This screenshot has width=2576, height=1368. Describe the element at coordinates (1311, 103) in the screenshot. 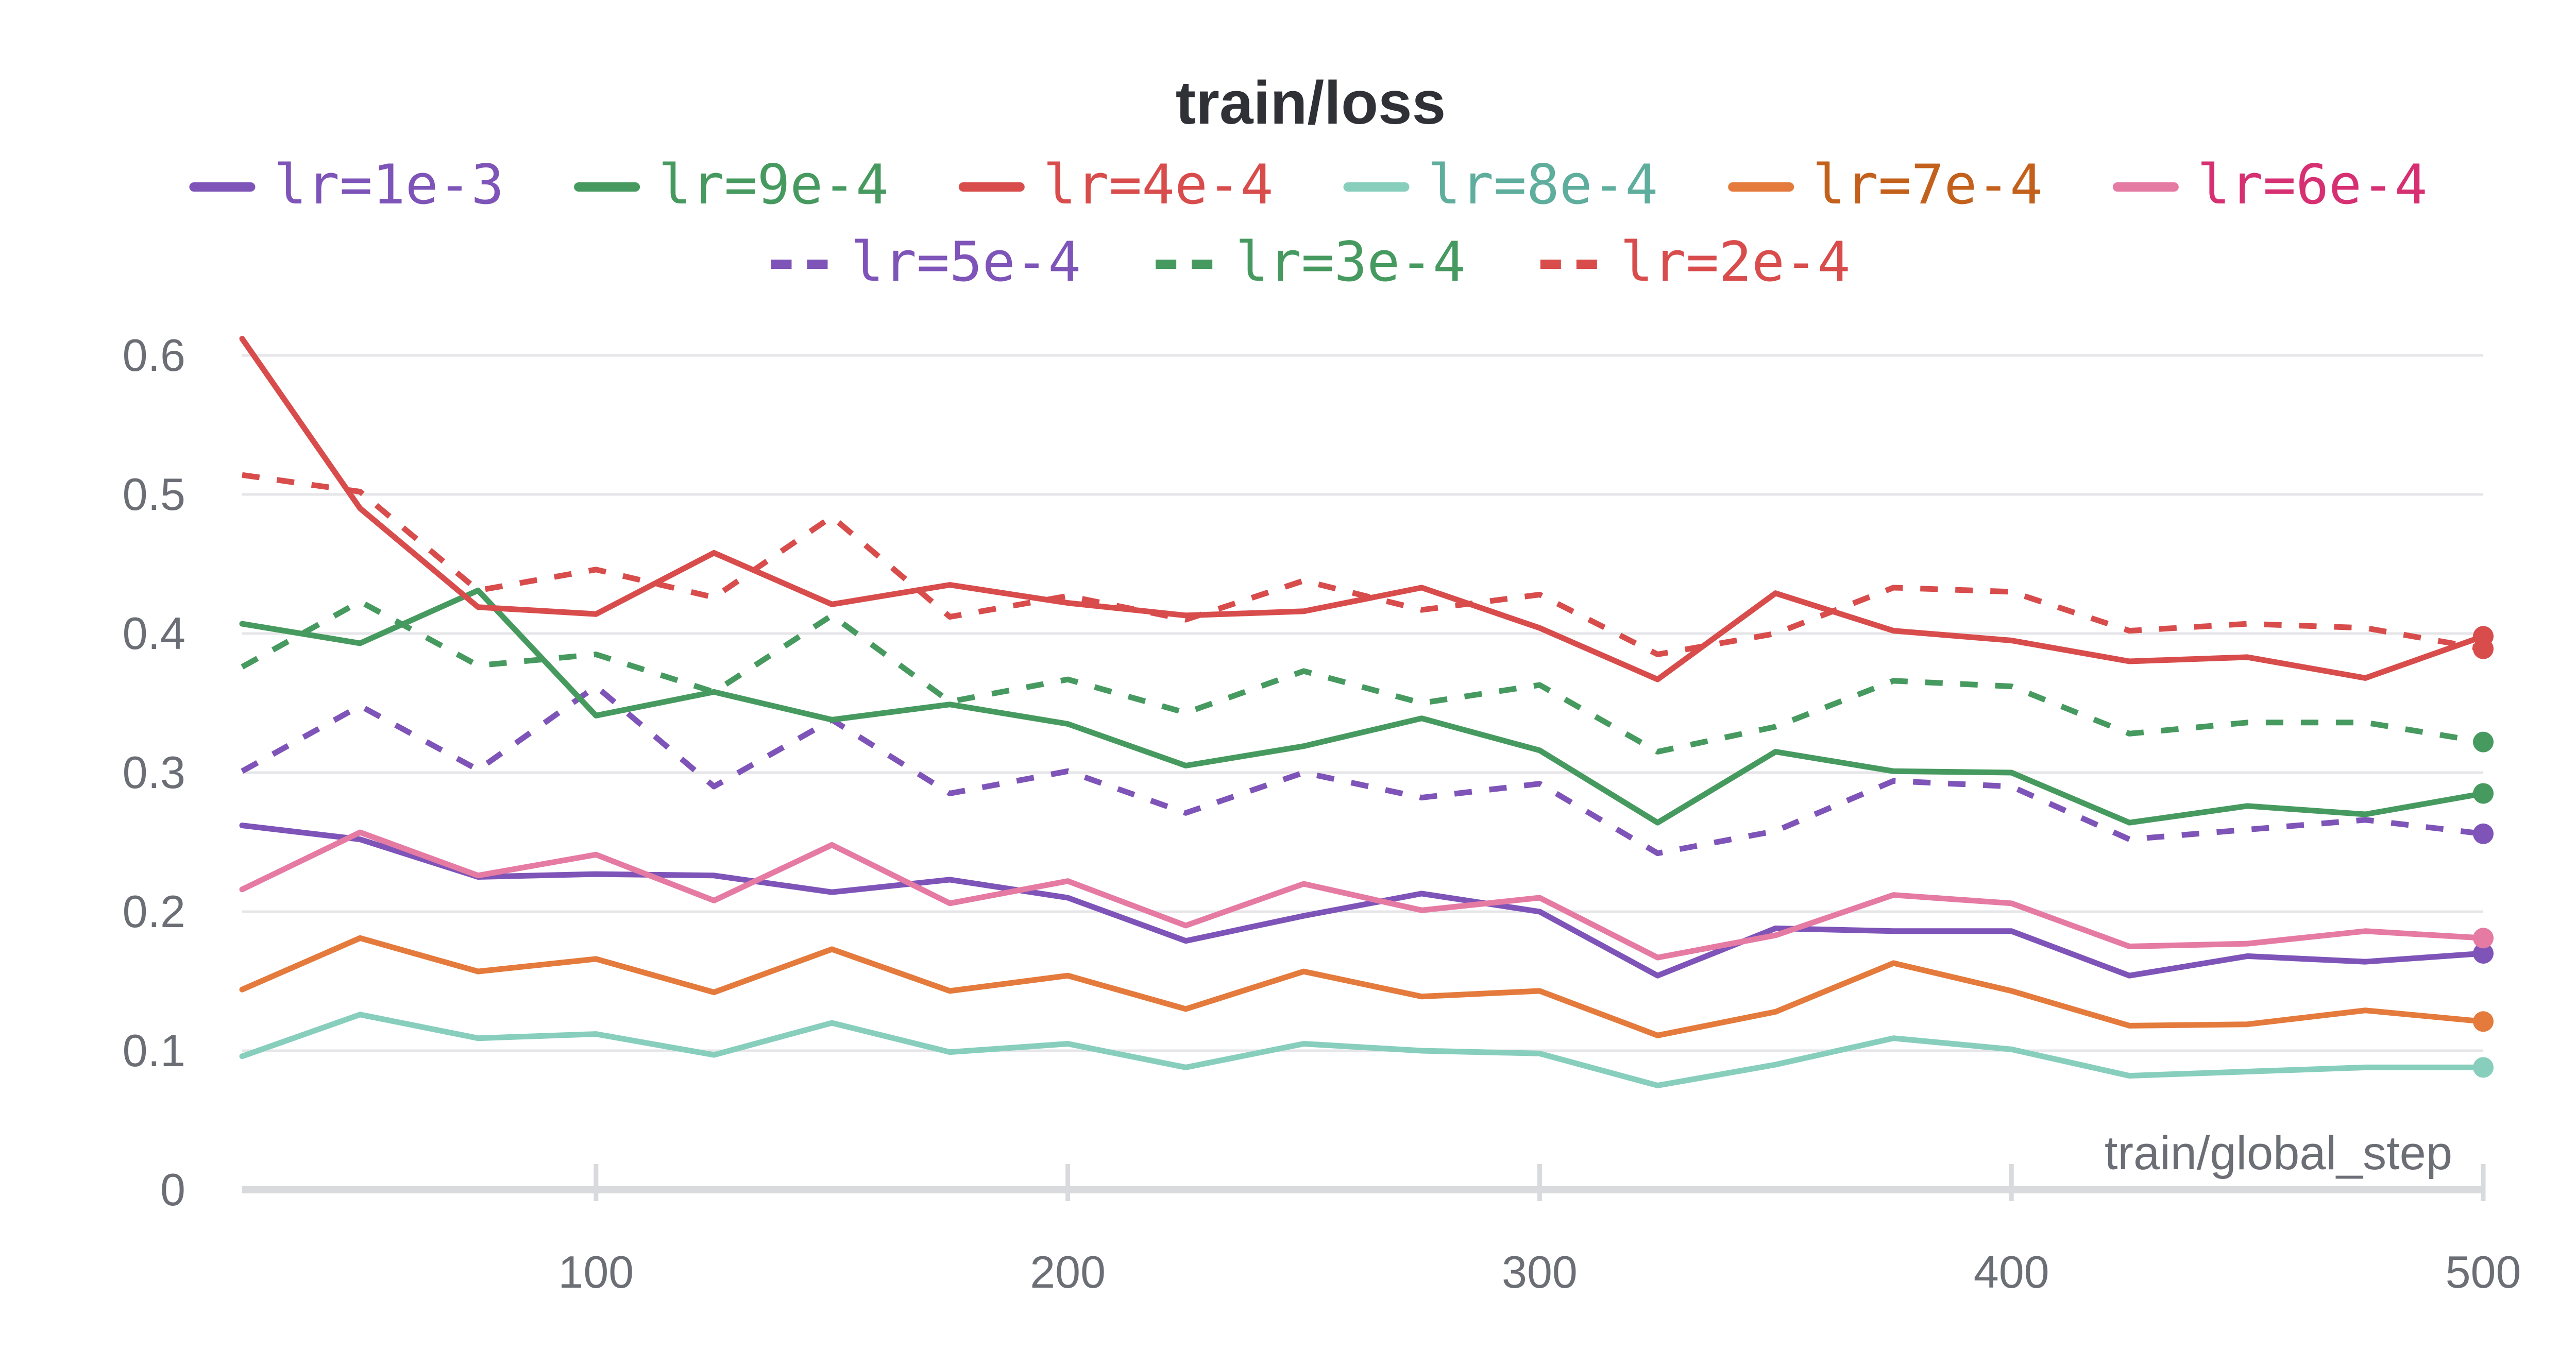

I see `chart-title: train/loss` at that location.